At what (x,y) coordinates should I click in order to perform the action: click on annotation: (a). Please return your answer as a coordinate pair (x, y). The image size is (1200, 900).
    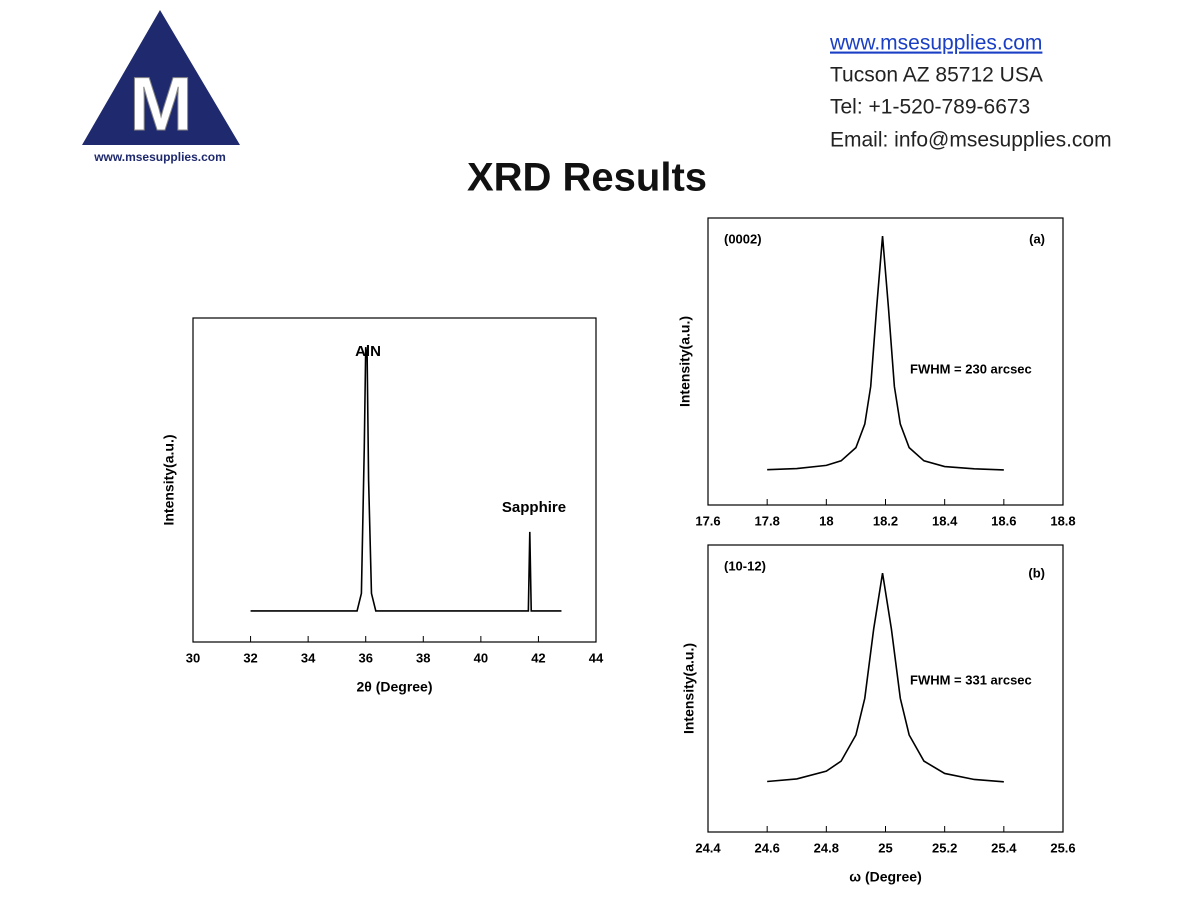
    Looking at the image, I should click on (1037, 238).